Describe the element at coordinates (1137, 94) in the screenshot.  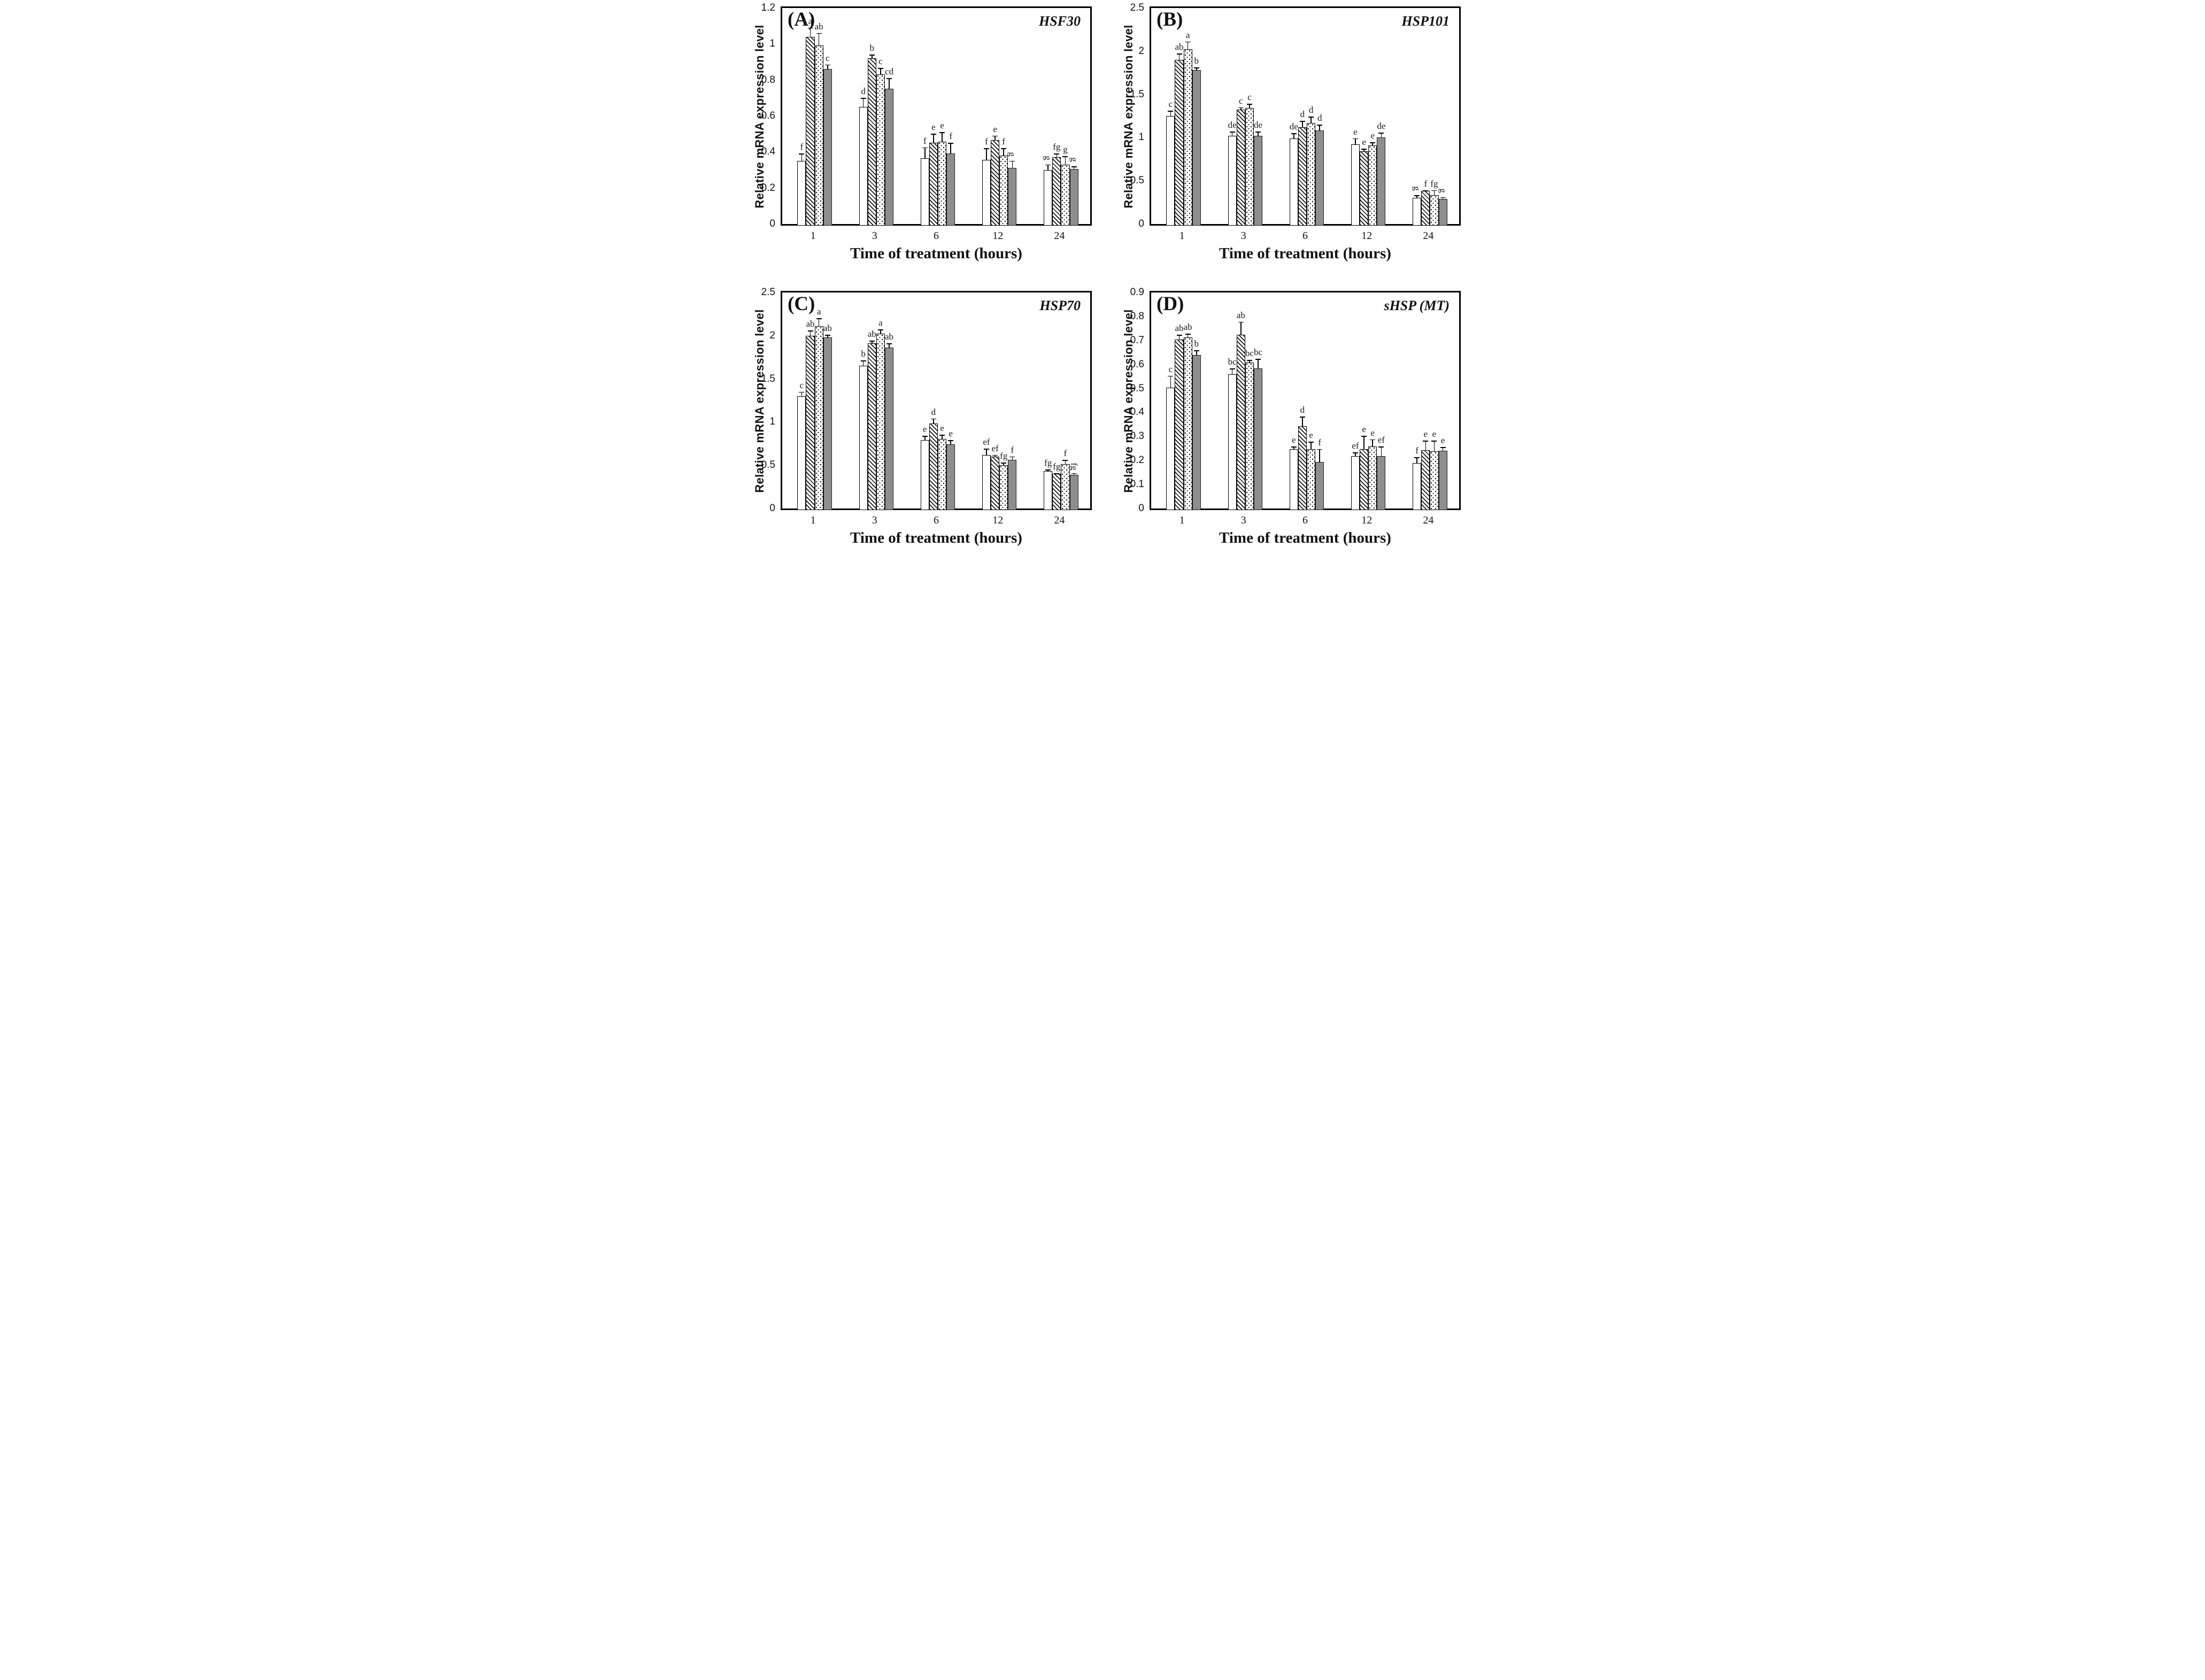
I see `y-tick-label: 1.5` at that location.